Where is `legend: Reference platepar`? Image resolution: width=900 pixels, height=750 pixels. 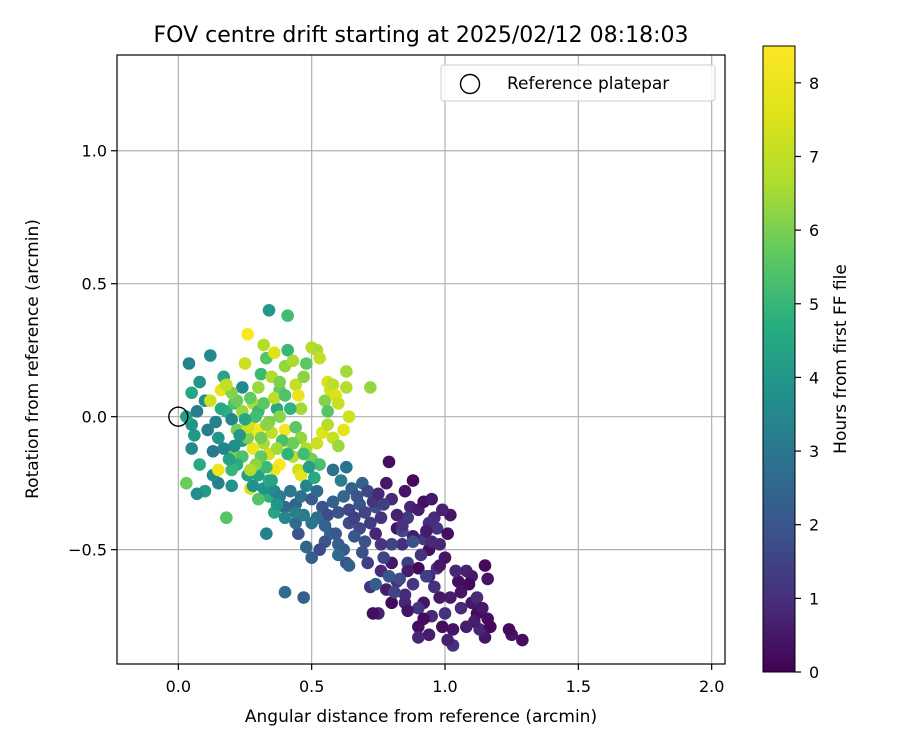 legend: Reference platepar is located at coordinates (578, 83).